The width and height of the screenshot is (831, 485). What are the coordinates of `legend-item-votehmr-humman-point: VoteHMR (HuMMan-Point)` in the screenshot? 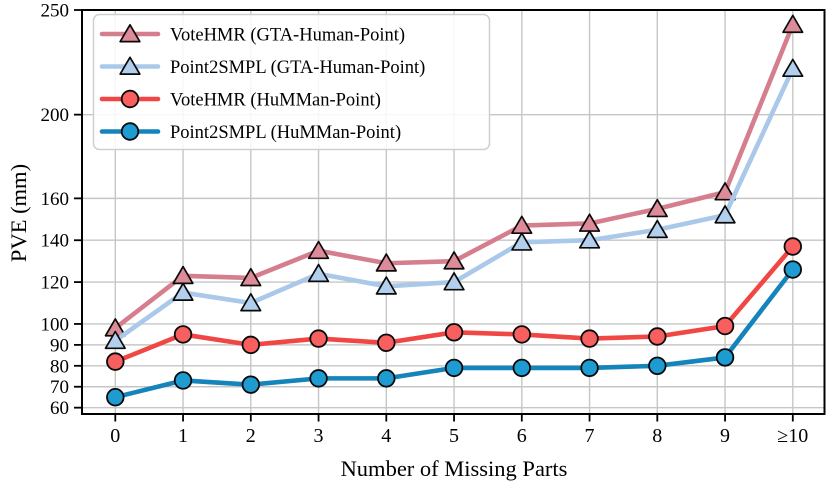 It's located at (240, 100).